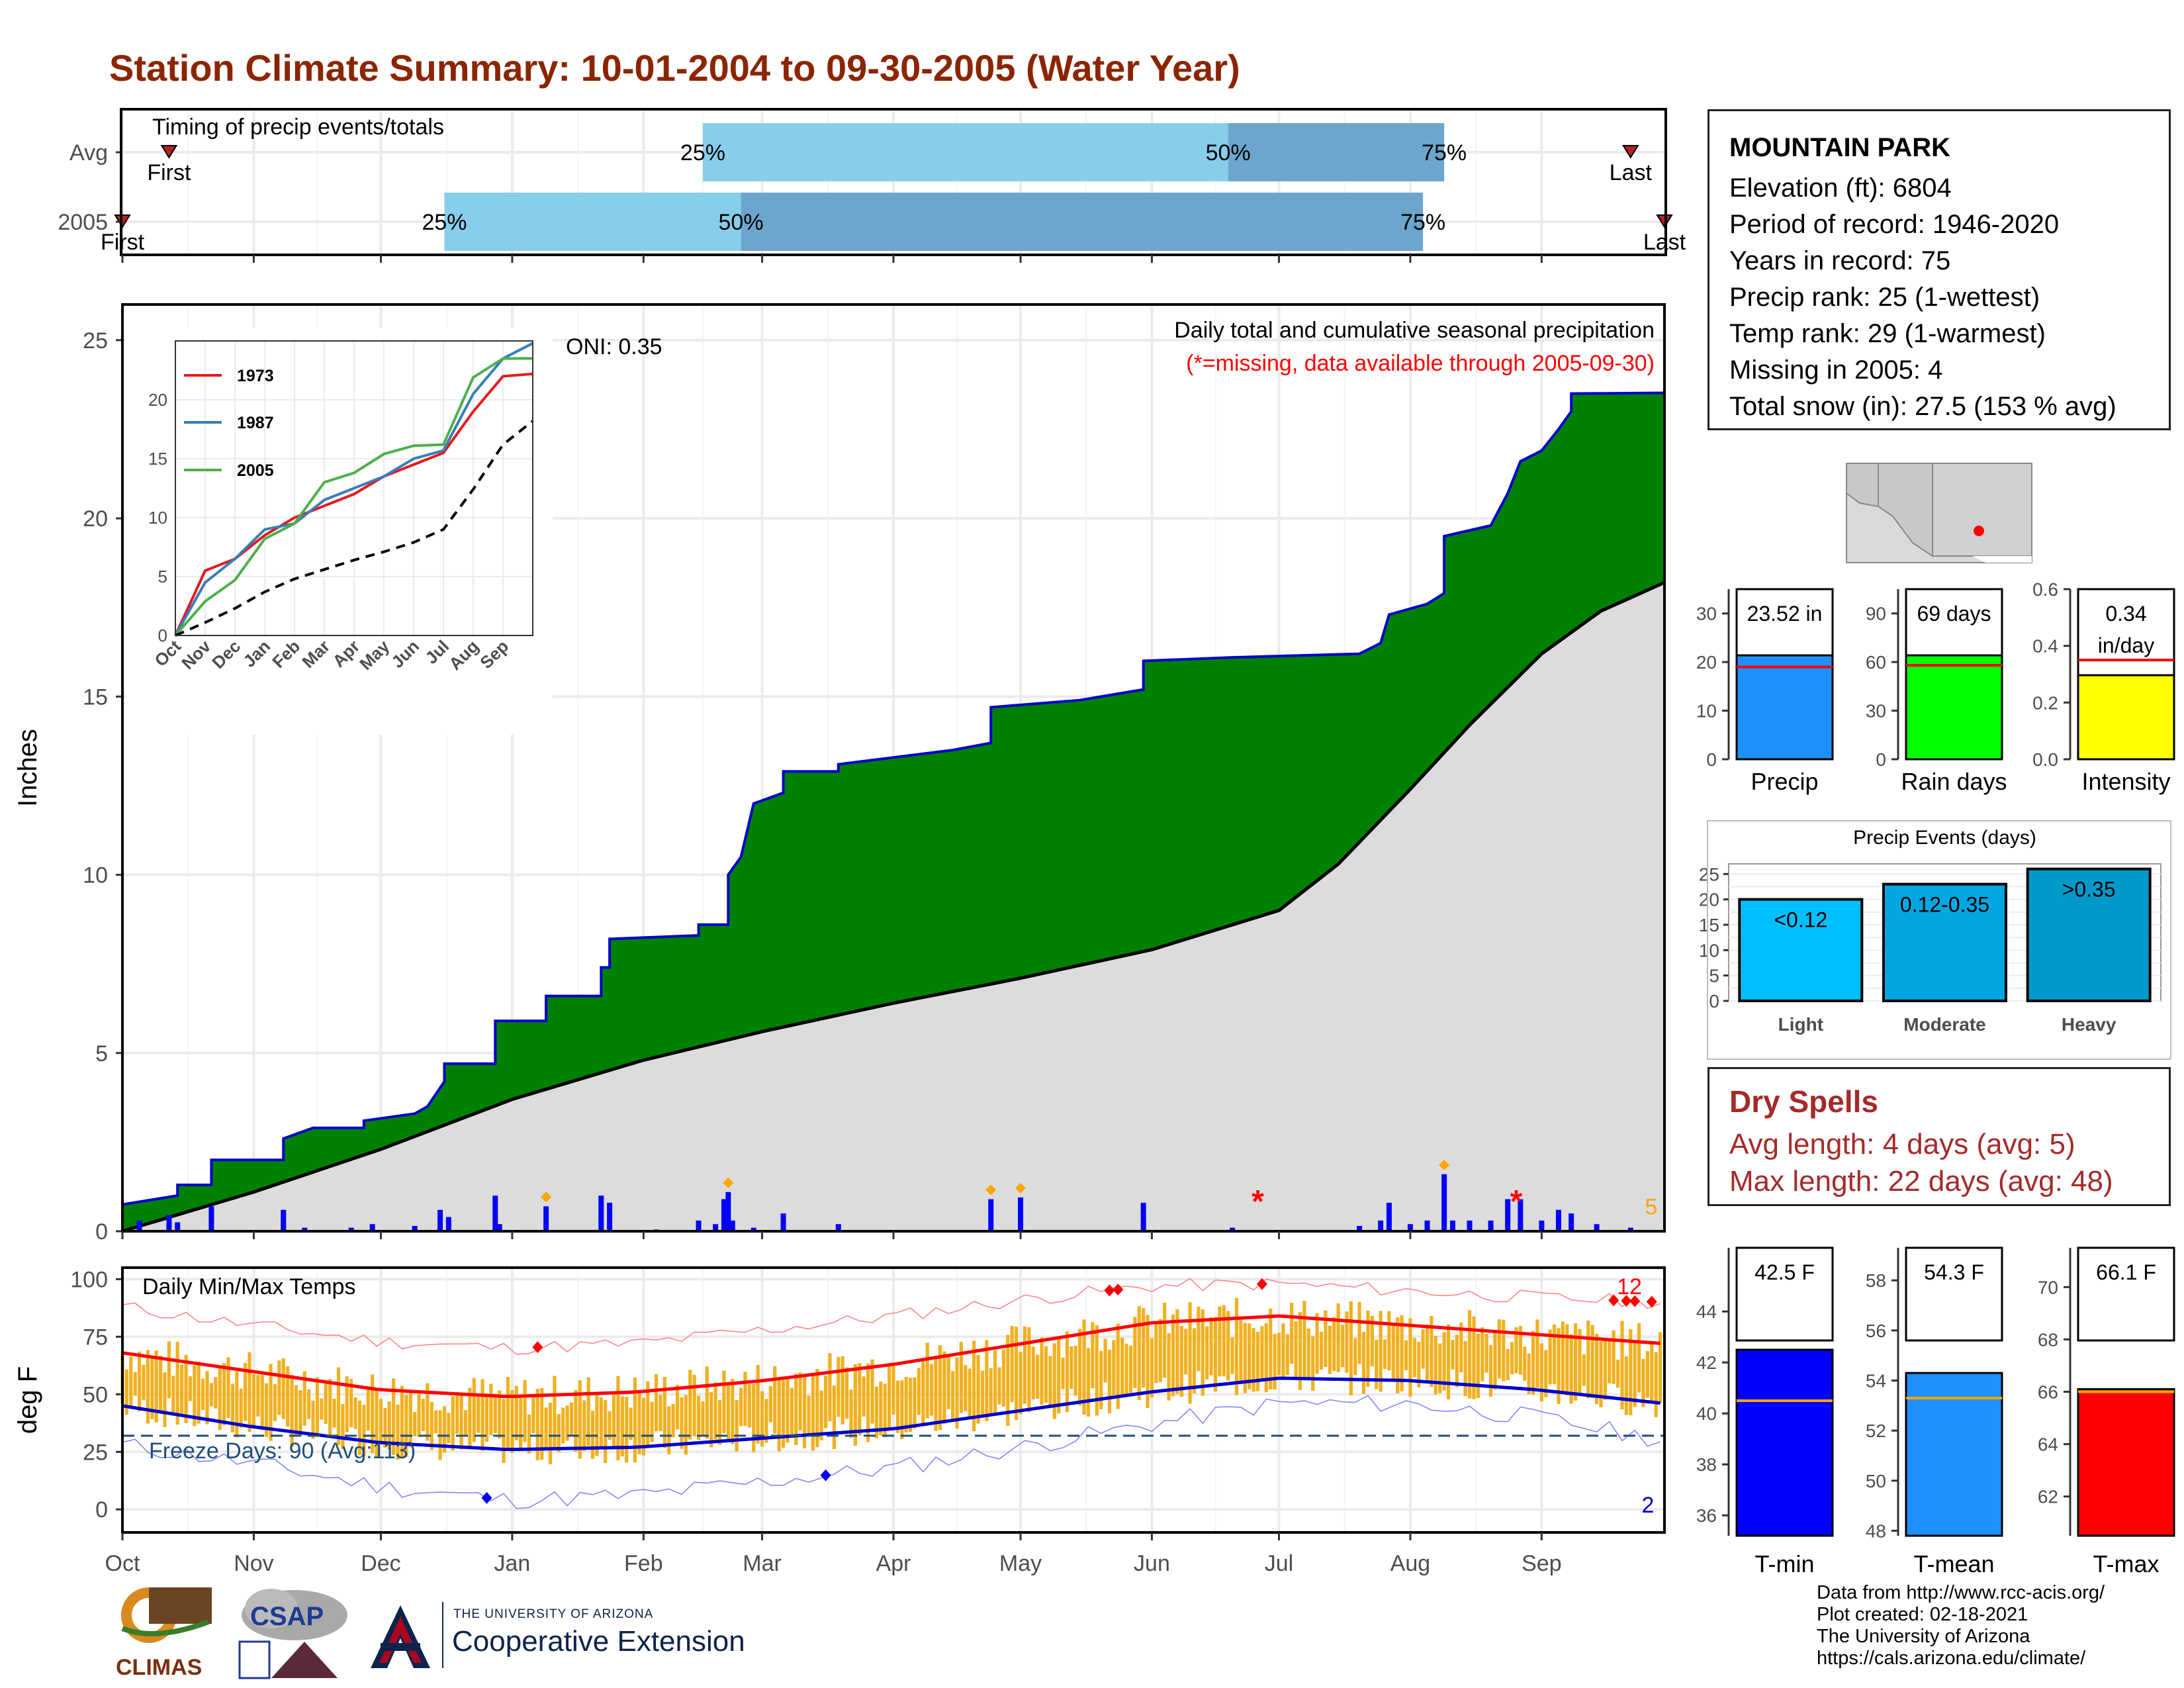 The width and height of the screenshot is (2184, 1688). I want to click on logo-divider, so click(442, 1635).